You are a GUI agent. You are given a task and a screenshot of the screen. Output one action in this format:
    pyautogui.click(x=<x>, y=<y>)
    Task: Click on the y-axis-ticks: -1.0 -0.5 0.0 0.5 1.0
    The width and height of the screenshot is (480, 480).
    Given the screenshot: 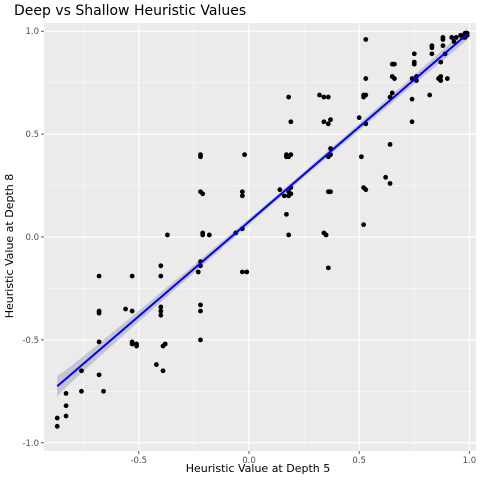 What is the action you would take?
    pyautogui.click(x=33, y=238)
    